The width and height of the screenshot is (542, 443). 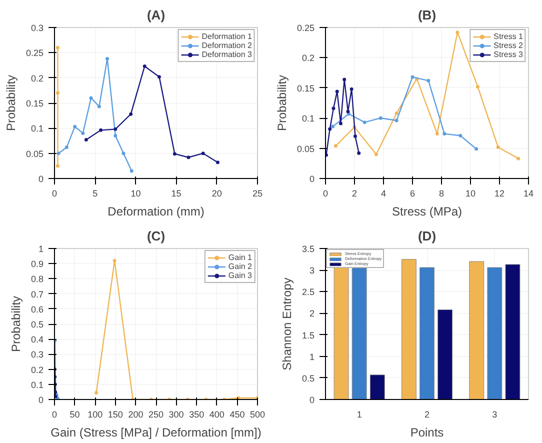 What do you see at coordinates (176, 415) in the screenshot?
I see `x-tick-label: 300` at bounding box center [176, 415].